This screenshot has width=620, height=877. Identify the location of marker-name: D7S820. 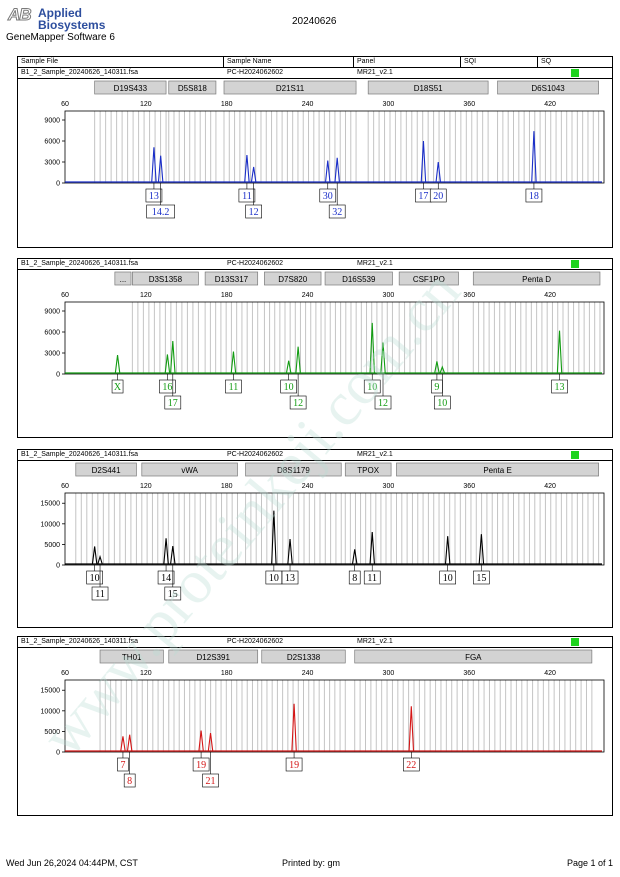
(292, 279).